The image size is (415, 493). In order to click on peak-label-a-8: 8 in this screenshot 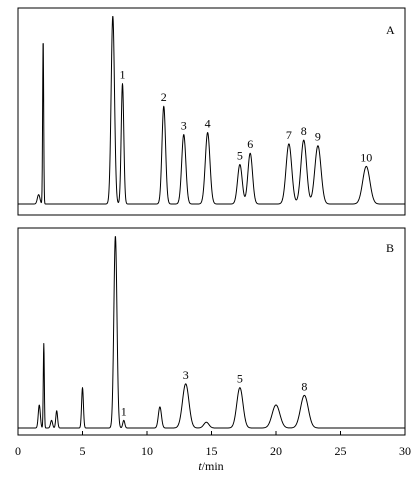, I will do `click(304, 131)`.